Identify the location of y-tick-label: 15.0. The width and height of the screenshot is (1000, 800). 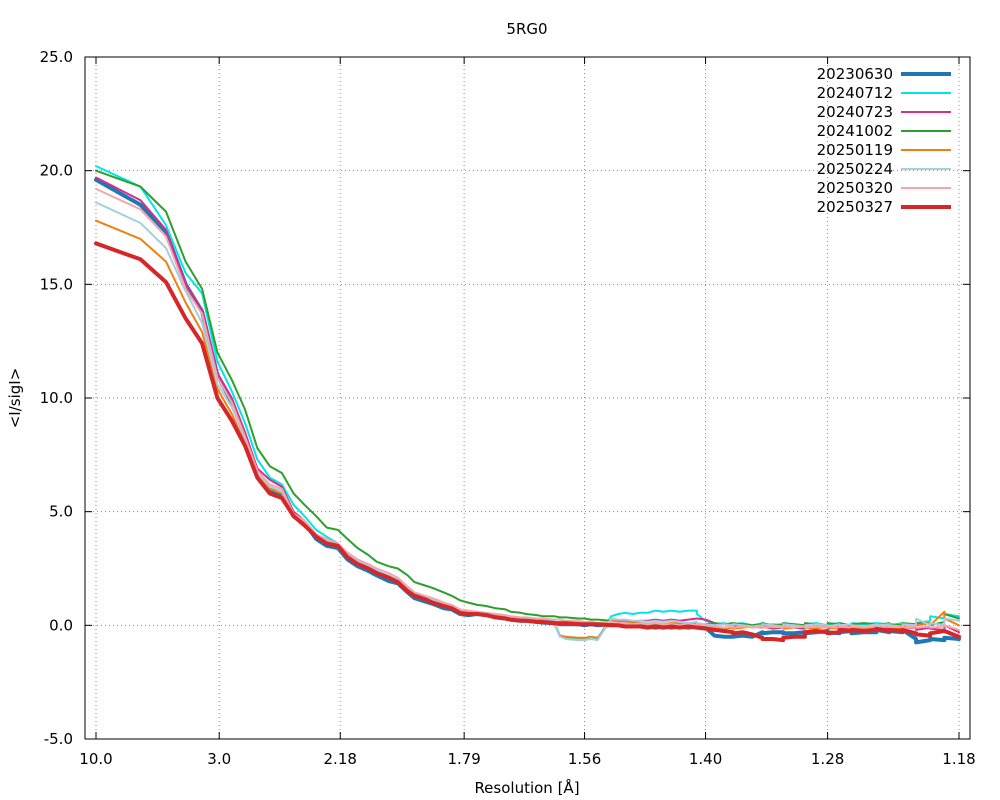
(56, 284).